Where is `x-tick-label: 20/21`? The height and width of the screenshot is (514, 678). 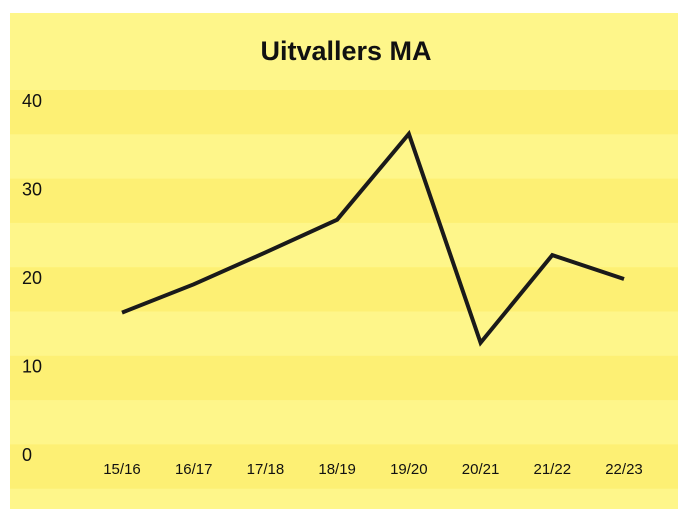 x-tick-label: 20/21 is located at coordinates (481, 469).